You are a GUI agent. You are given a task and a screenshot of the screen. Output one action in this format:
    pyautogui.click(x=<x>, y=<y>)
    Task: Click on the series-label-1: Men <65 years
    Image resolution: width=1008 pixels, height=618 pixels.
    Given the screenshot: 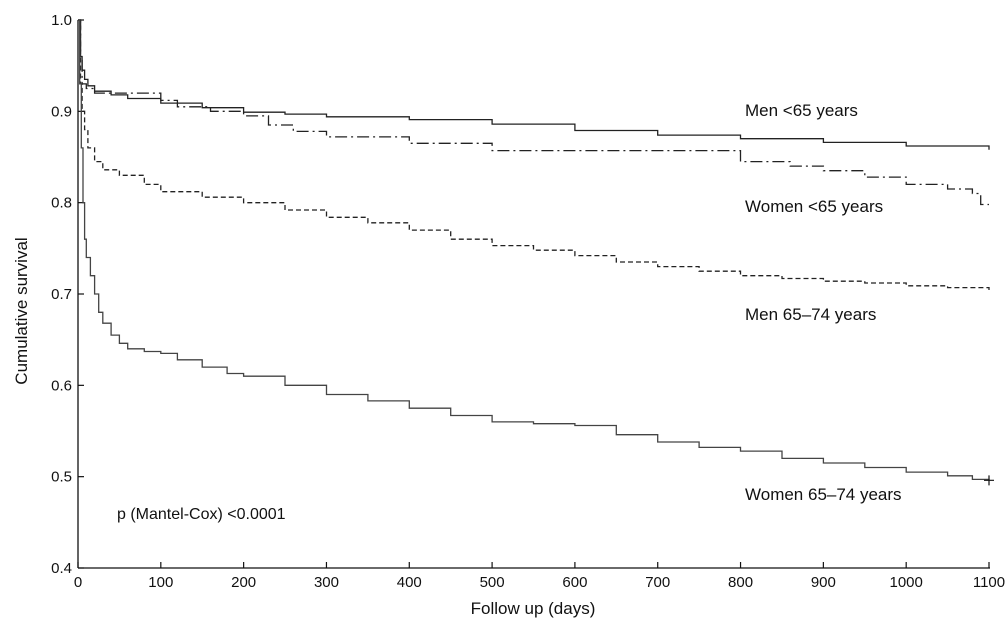 What is the action you would take?
    pyautogui.click(x=801, y=110)
    